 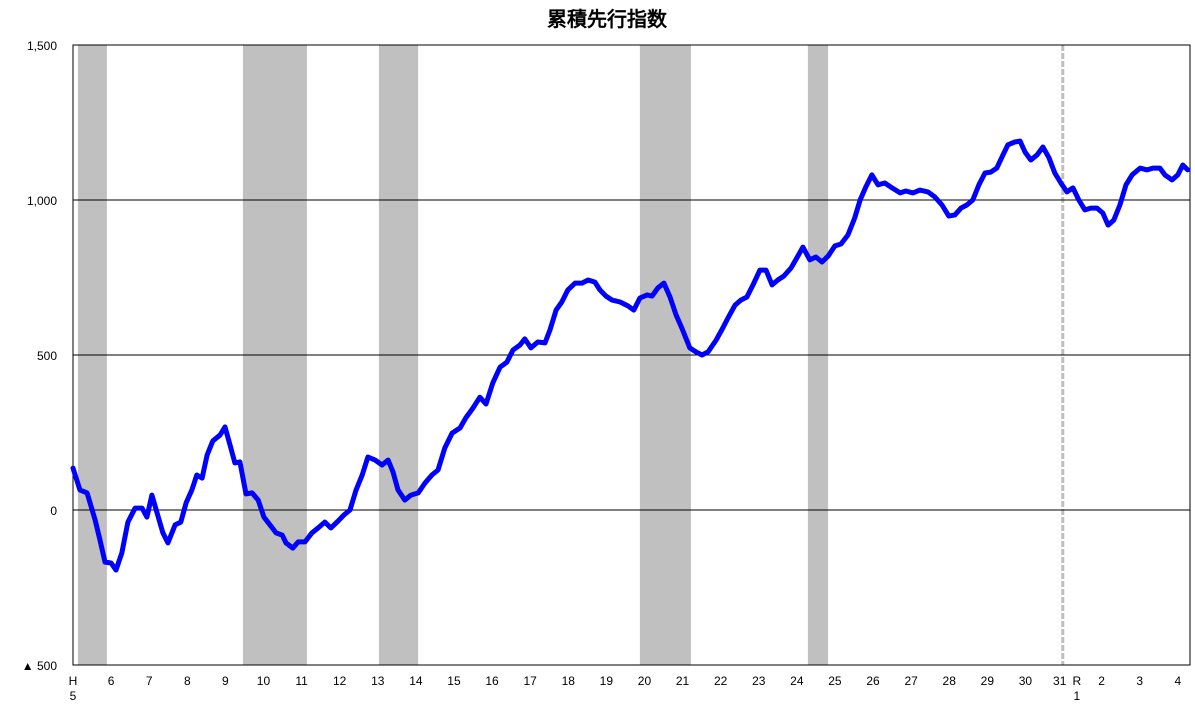 I want to click on x-tick-label: 27, so click(x=911, y=681).